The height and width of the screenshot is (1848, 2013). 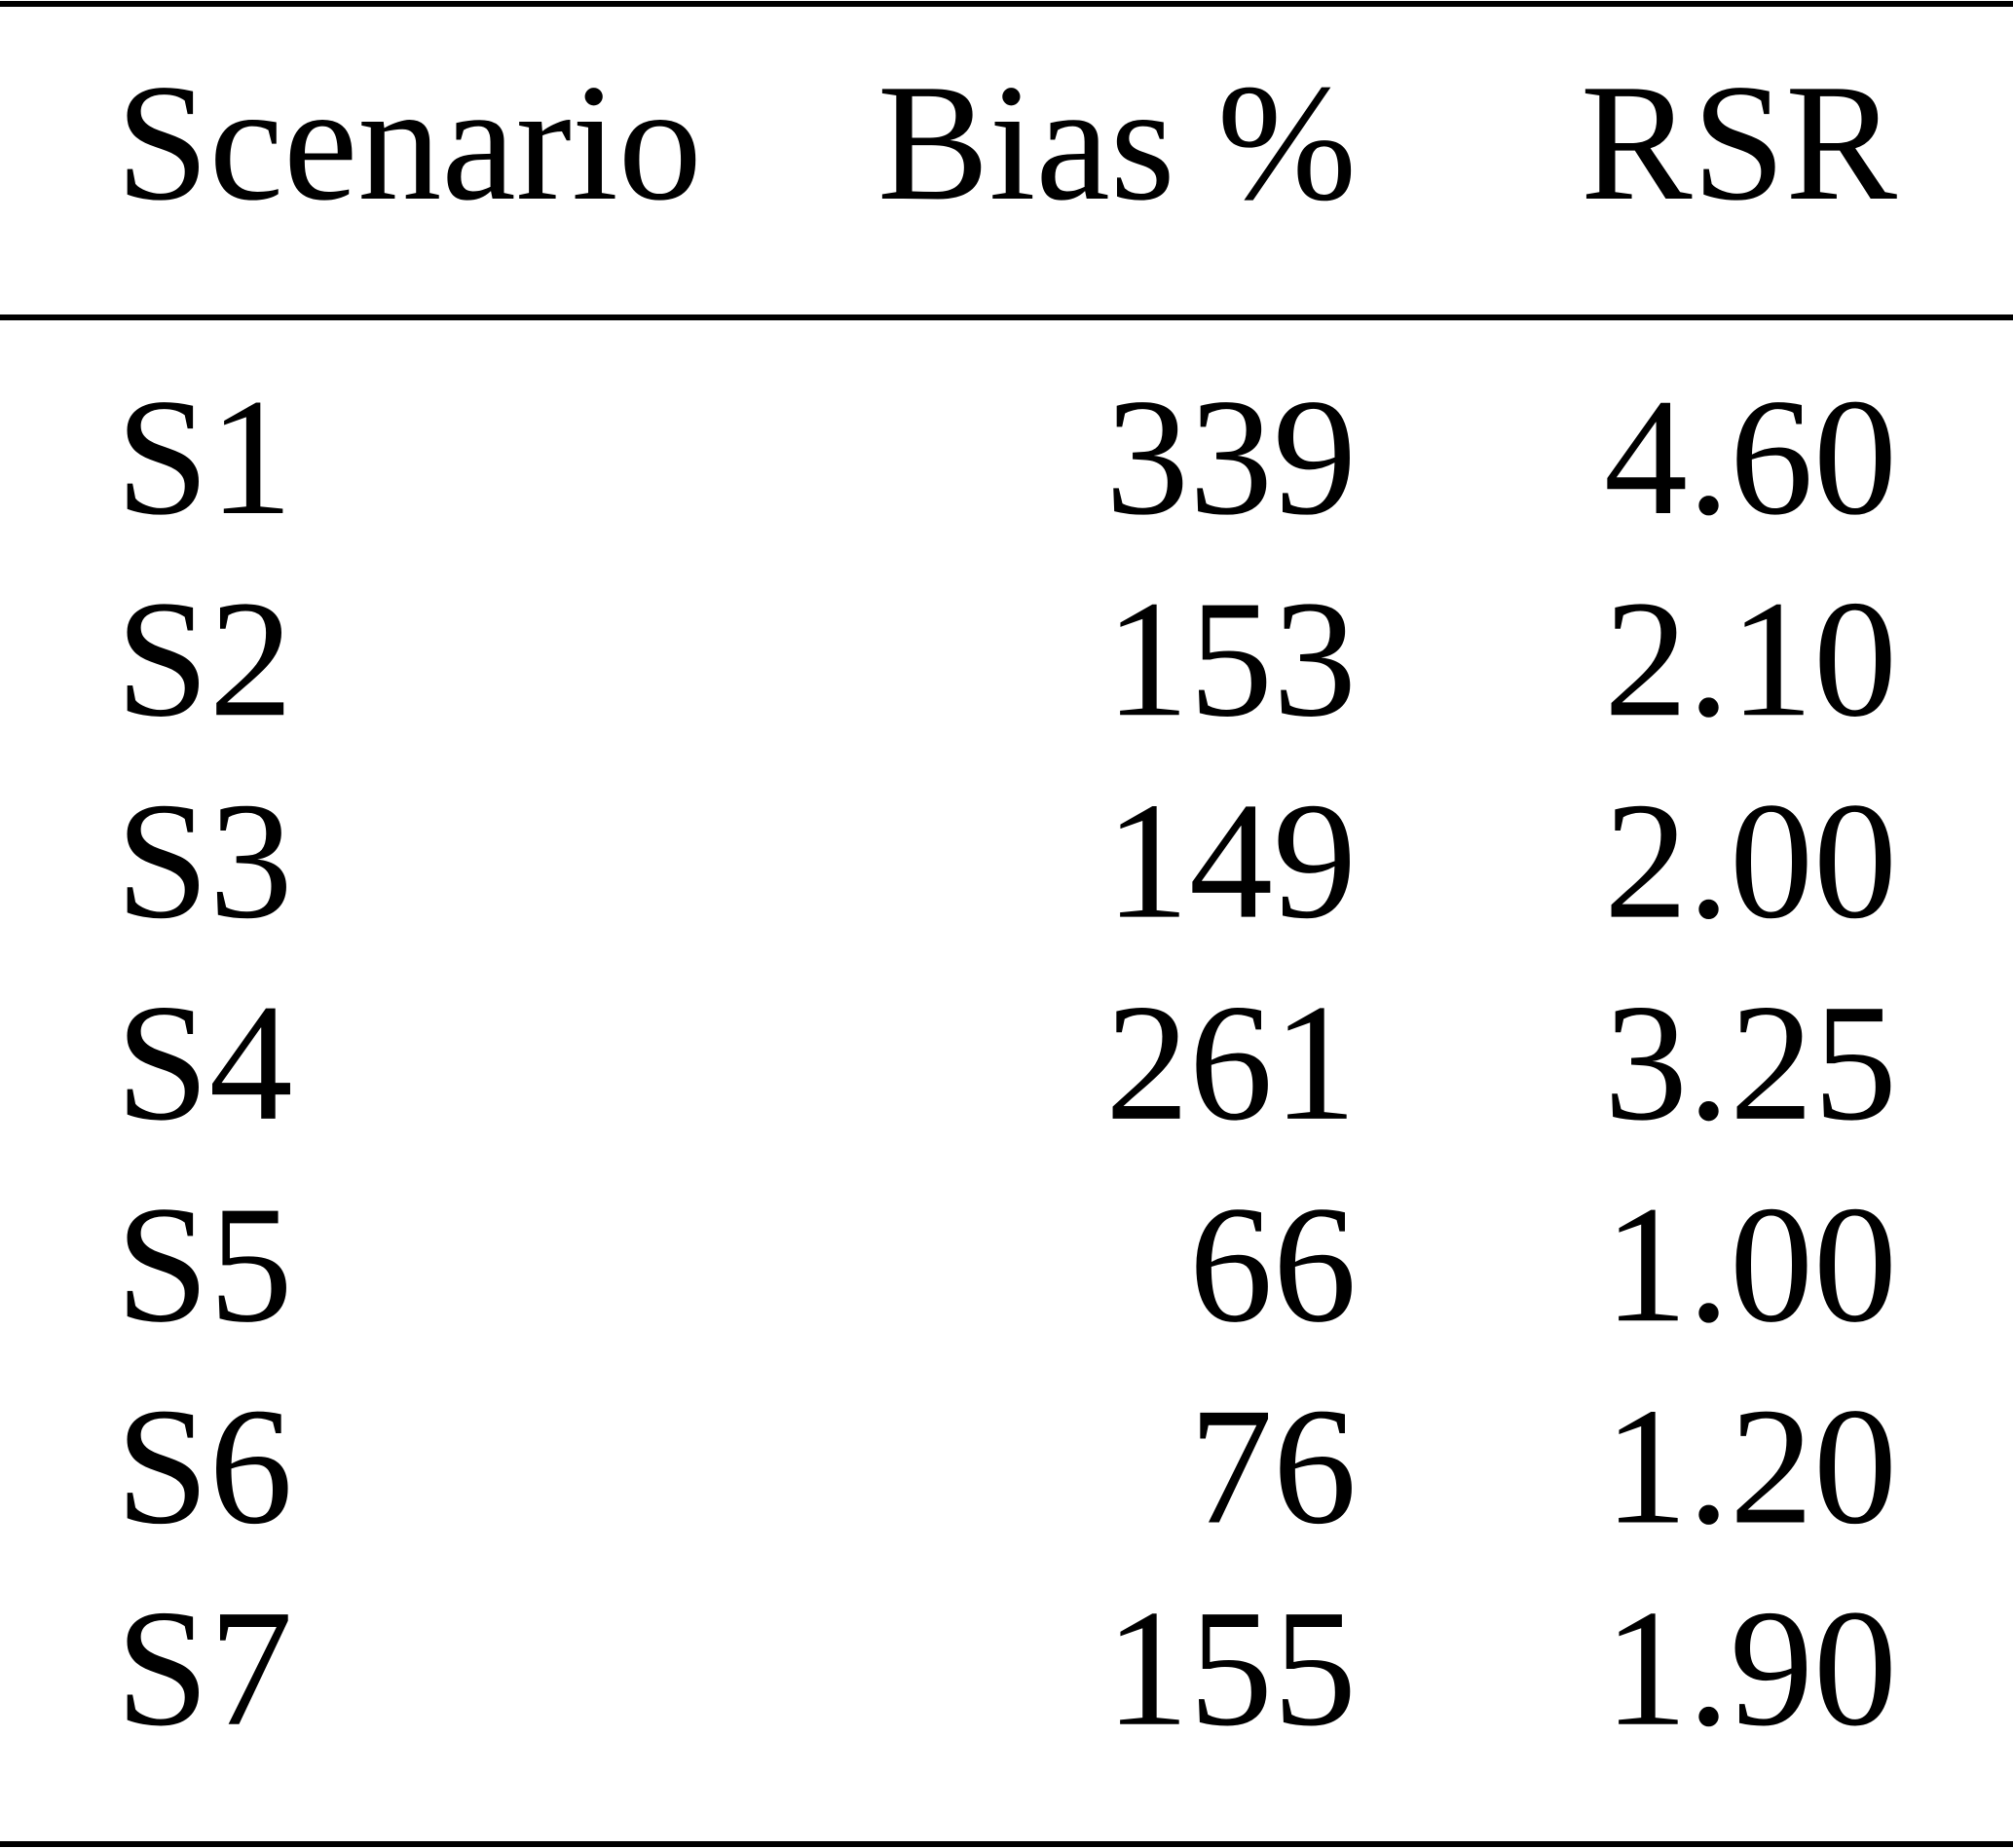 I want to click on table-cell: 3.25, so click(x=1750, y=1063).